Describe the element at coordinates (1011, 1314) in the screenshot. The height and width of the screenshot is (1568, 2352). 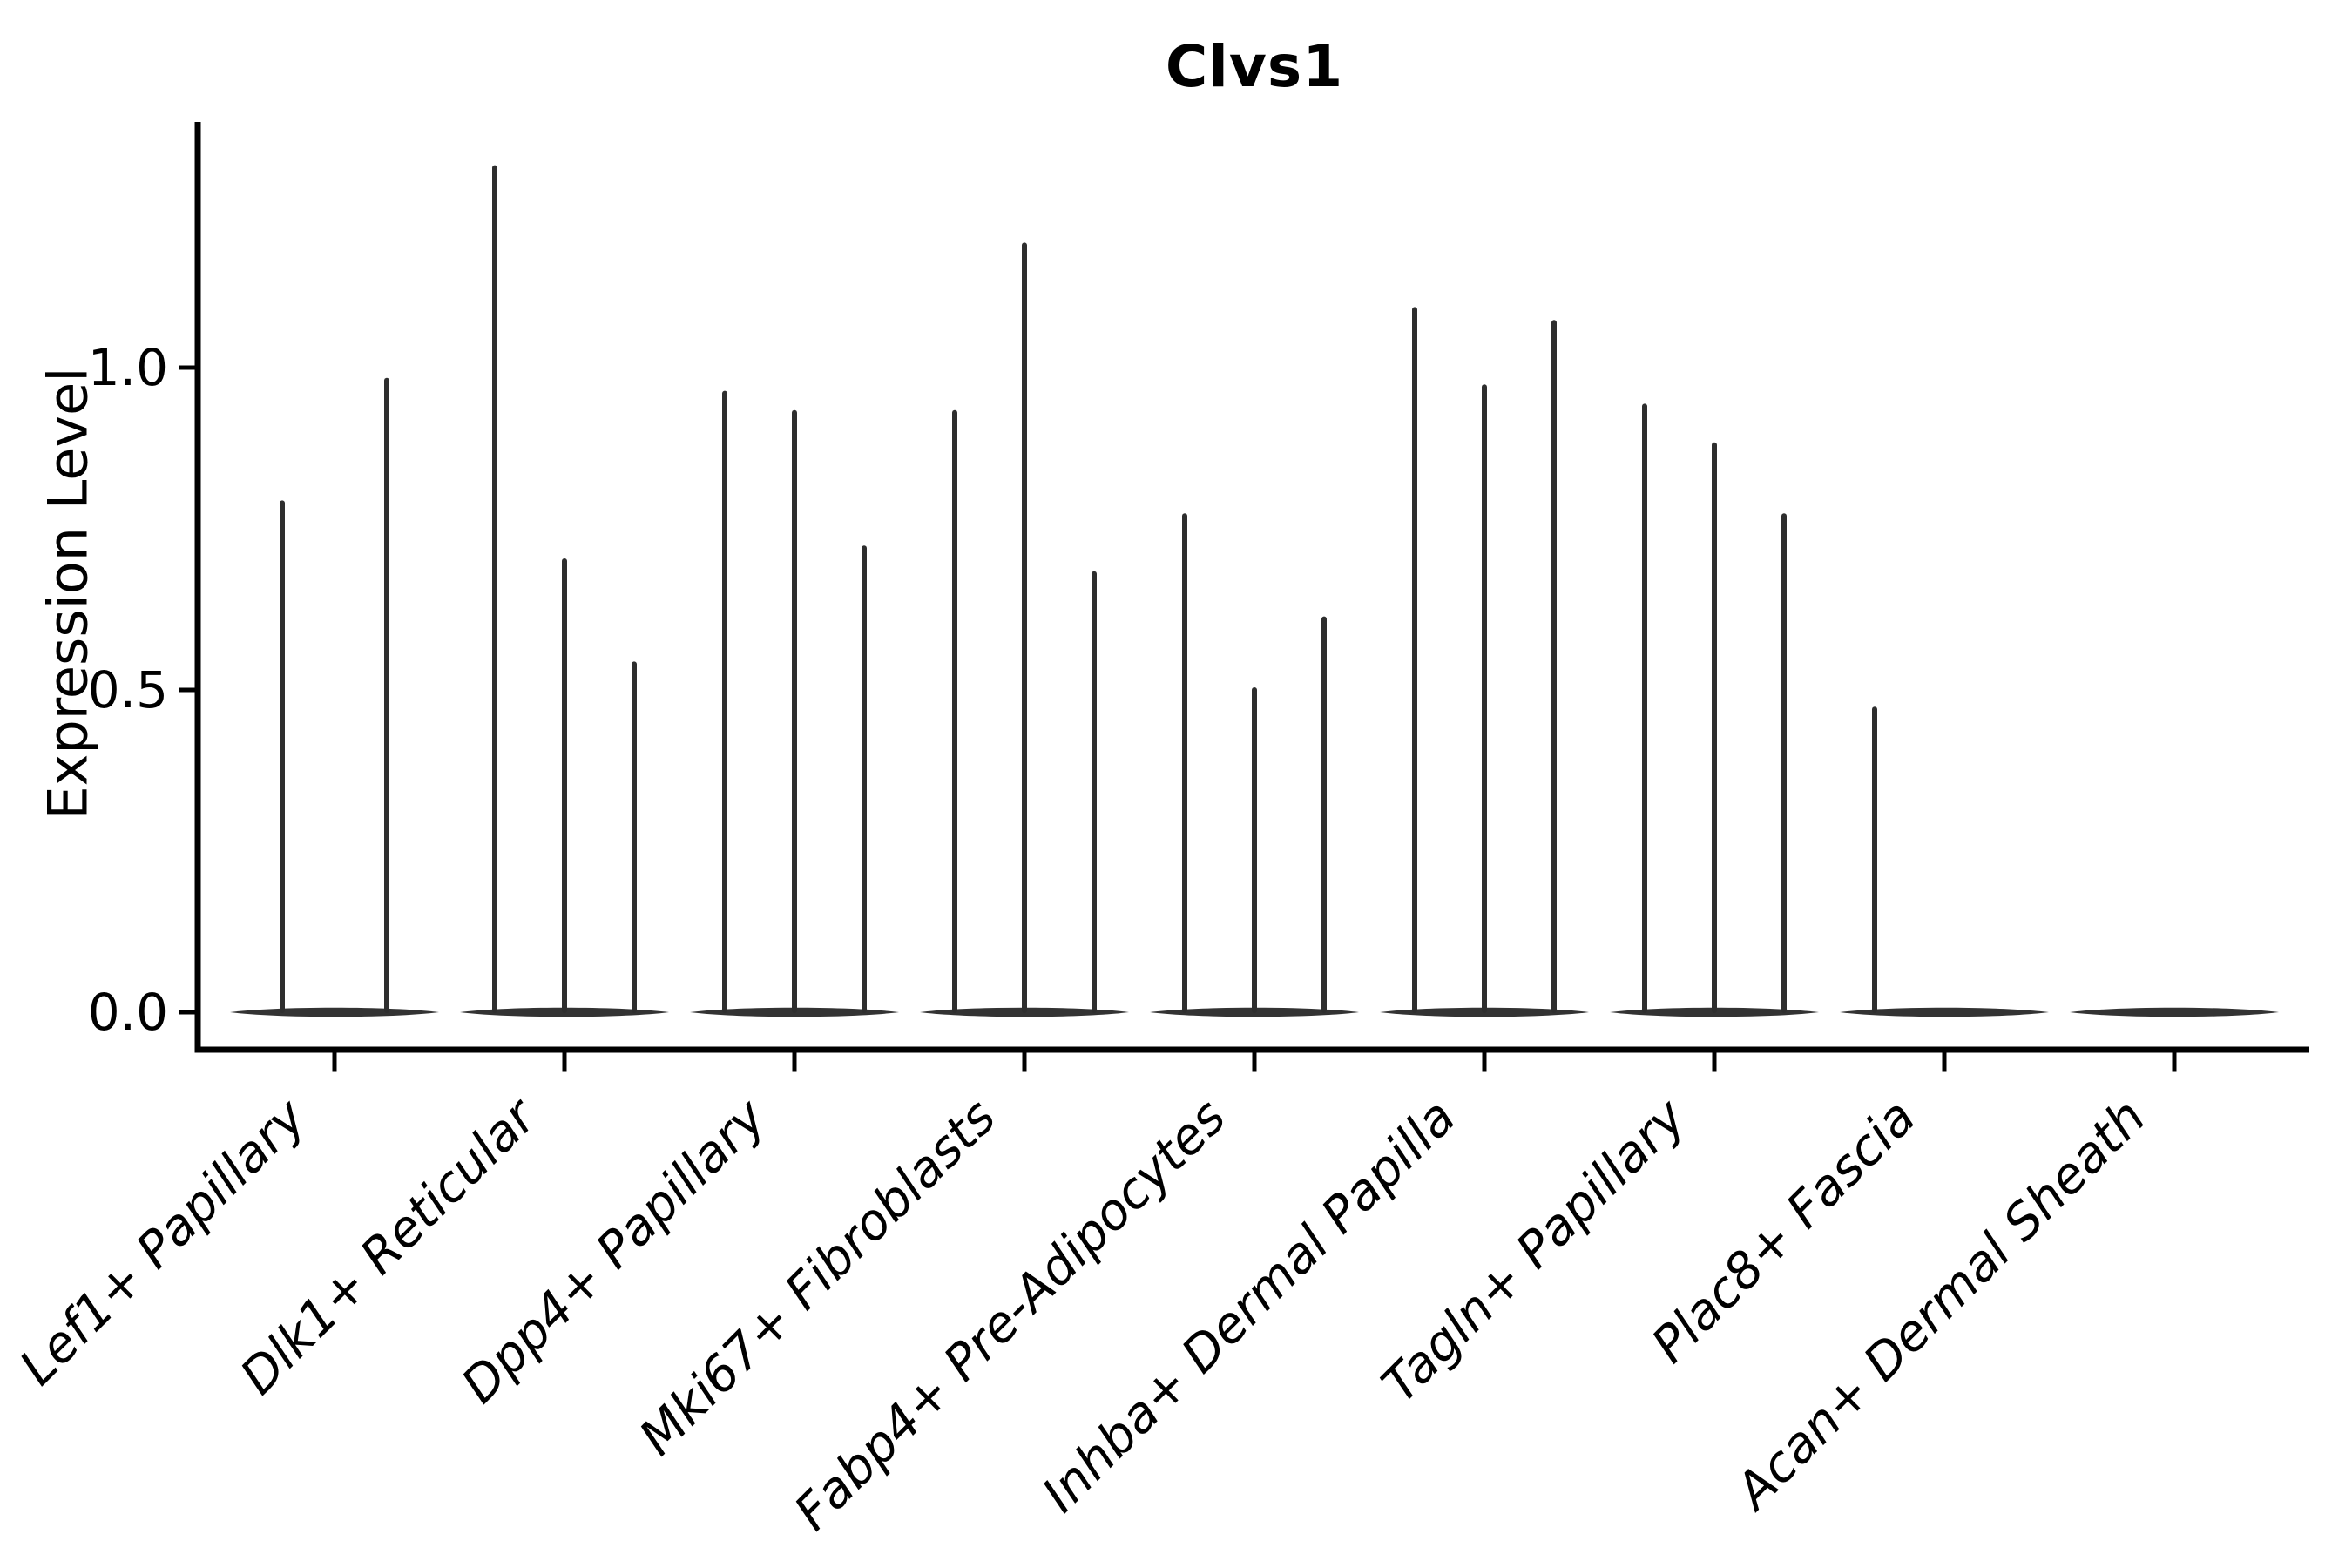
I see `x-tick-label: Fabp4+ Pre-Adipocytes` at that location.